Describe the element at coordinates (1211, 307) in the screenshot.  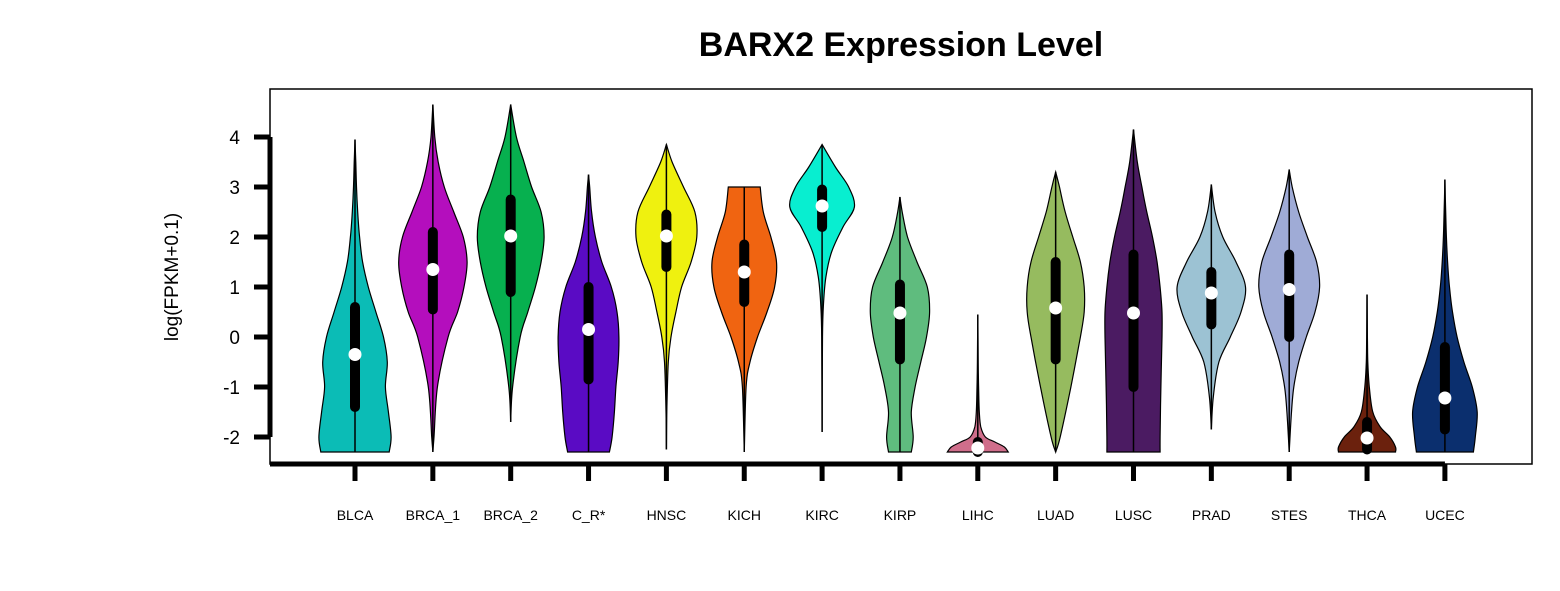
I see `violin-prad` at that location.